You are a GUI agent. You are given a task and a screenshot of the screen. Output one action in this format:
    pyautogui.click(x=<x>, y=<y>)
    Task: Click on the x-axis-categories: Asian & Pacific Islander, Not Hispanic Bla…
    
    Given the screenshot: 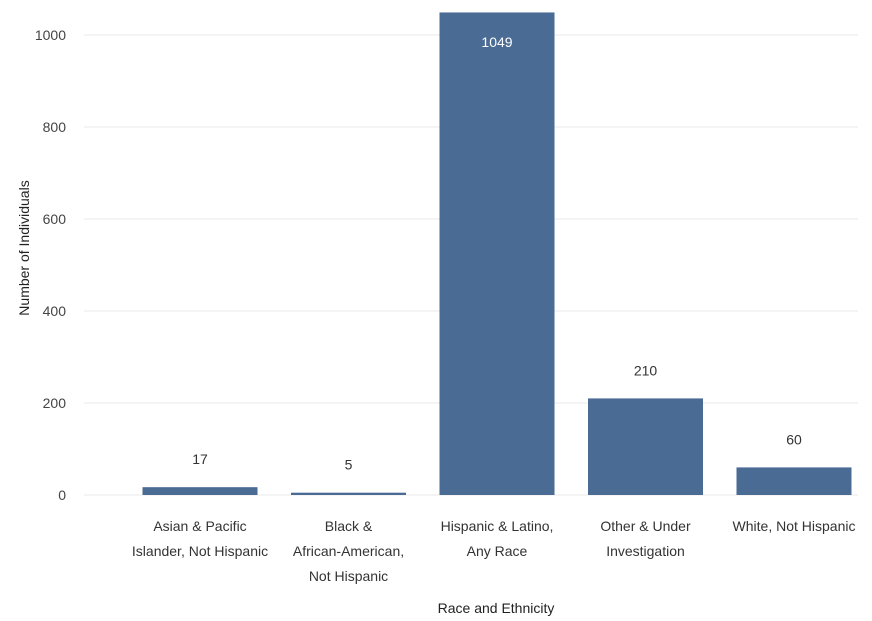 What is the action you would take?
    pyautogui.click(x=494, y=551)
    